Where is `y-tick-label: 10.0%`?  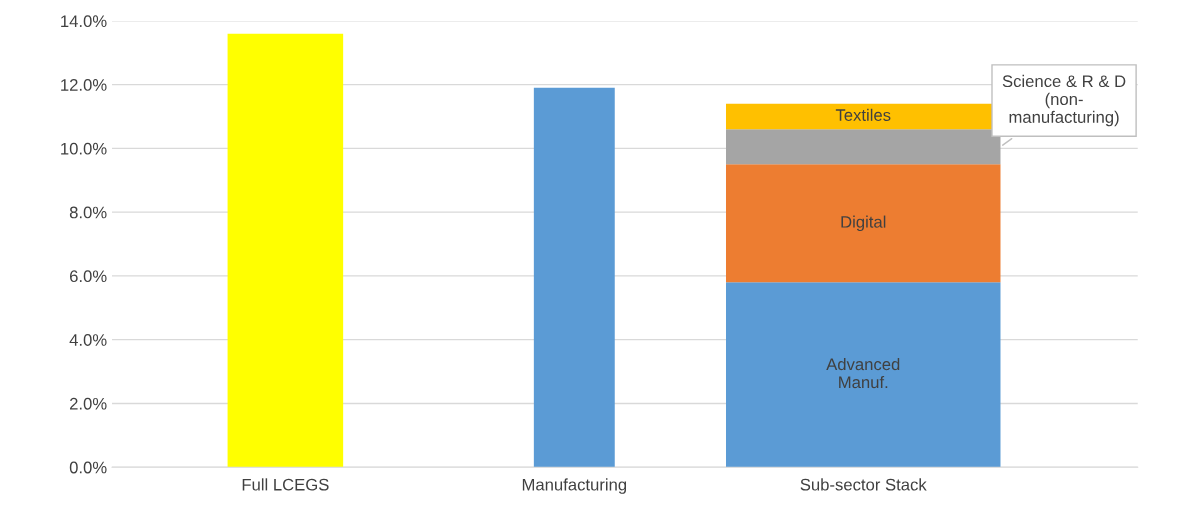 y-tick-label: 10.0% is located at coordinates (84, 148).